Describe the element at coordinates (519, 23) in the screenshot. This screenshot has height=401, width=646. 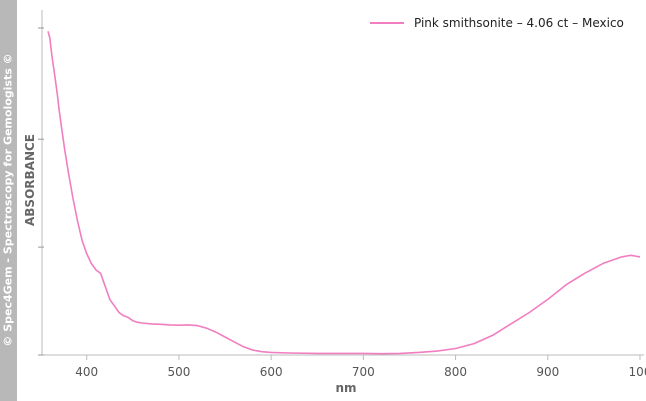
I see `legend-label: Pink smithsonite – 4.06 ct – Mexico` at that location.